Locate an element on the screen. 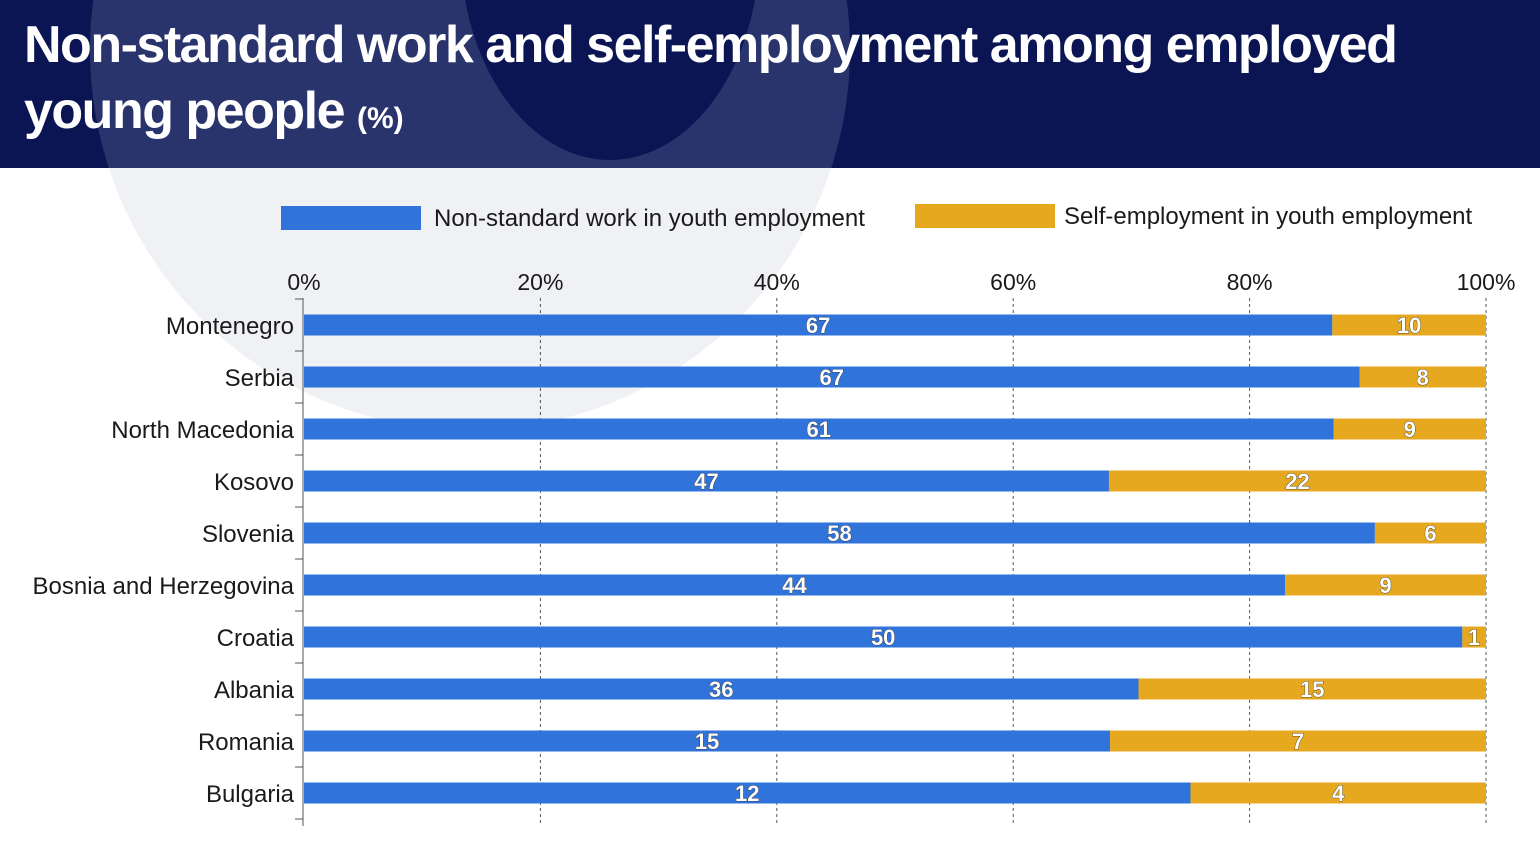  data-label: 7 is located at coordinates (1298, 741).